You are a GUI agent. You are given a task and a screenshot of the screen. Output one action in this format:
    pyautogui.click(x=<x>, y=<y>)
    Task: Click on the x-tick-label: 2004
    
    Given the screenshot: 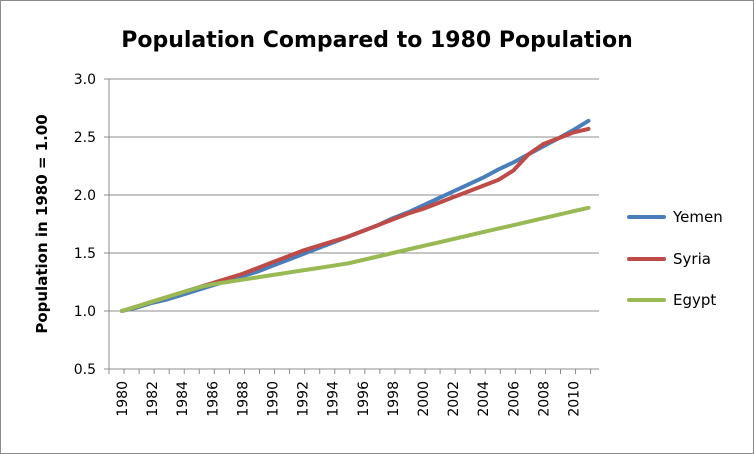 What is the action you would take?
    pyautogui.click(x=484, y=399)
    